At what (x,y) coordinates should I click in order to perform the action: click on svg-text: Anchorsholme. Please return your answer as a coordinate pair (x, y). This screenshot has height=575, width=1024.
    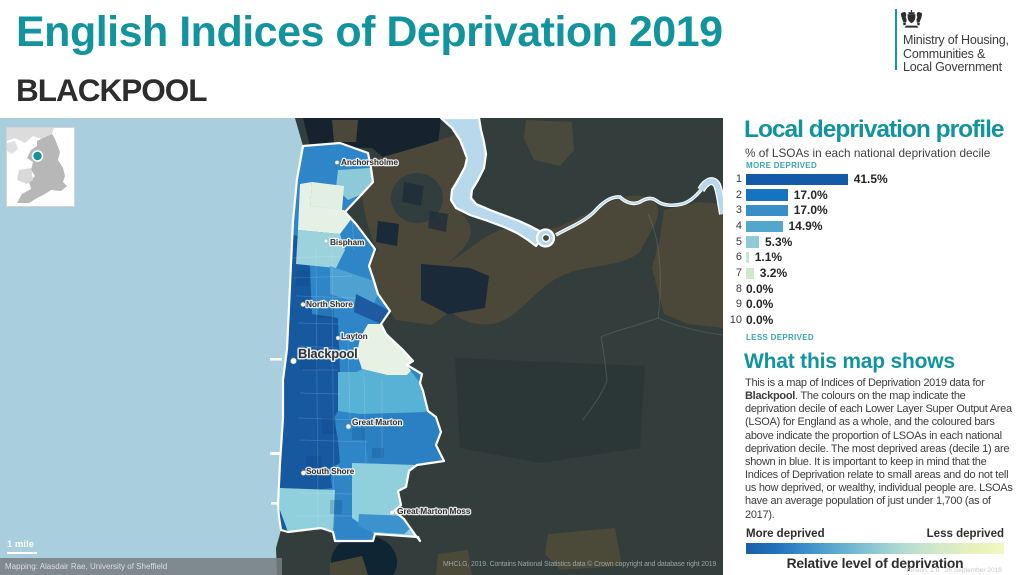
    Looking at the image, I should click on (369, 162).